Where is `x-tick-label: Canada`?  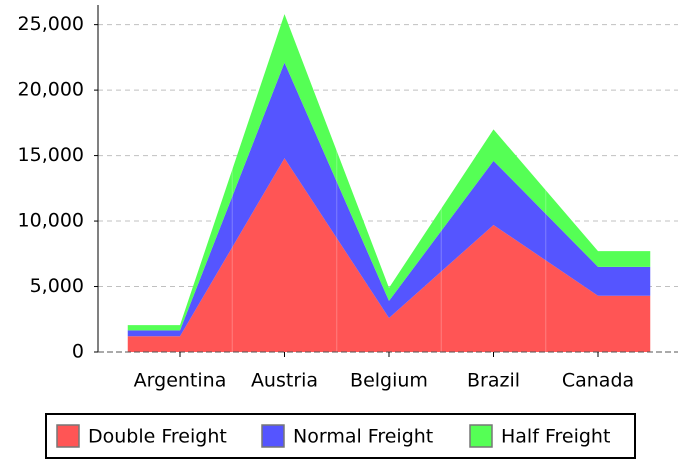 x-tick-label: Canada is located at coordinates (598, 381).